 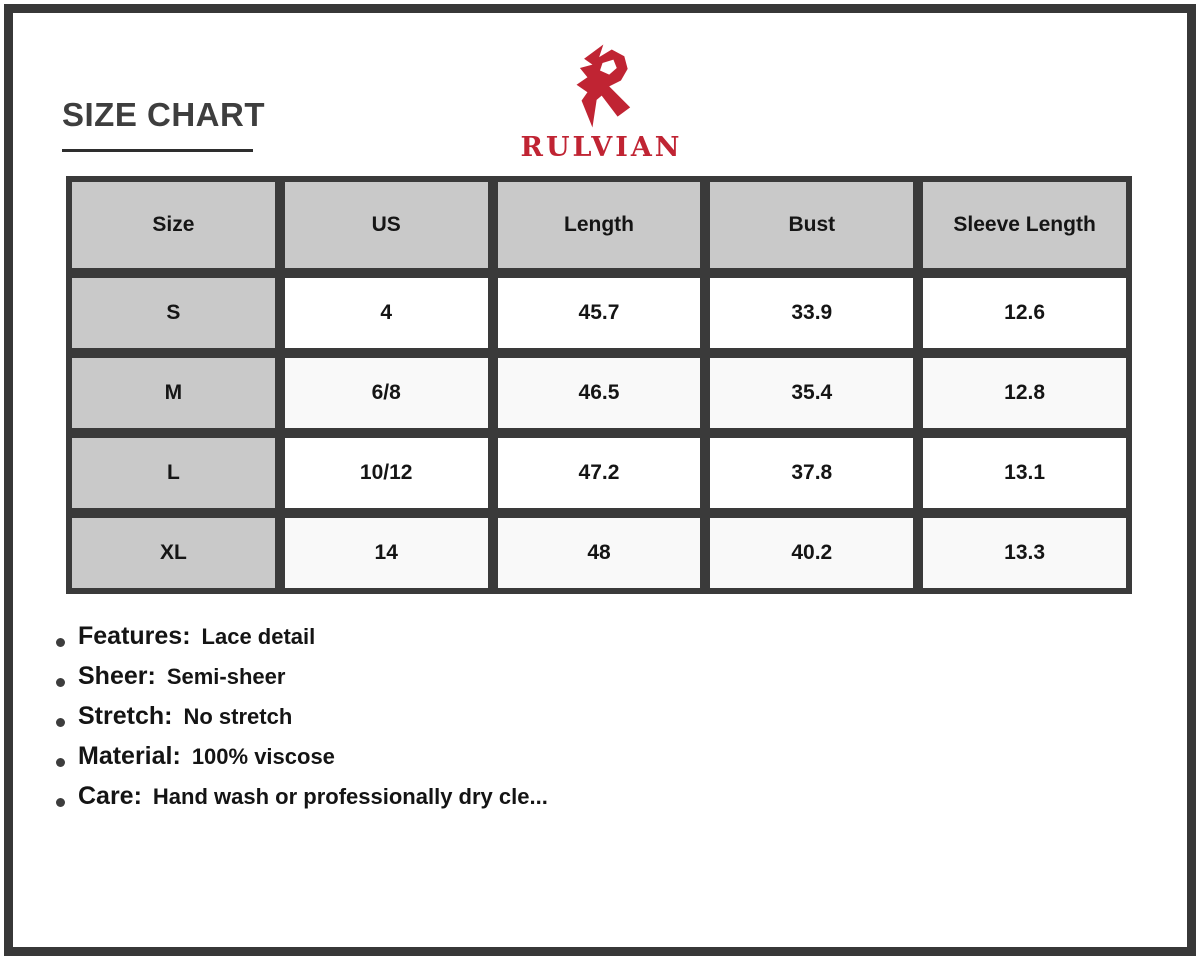 What do you see at coordinates (1024, 225) in the screenshot?
I see `column-header-sleeve-length: Sleeve Length` at bounding box center [1024, 225].